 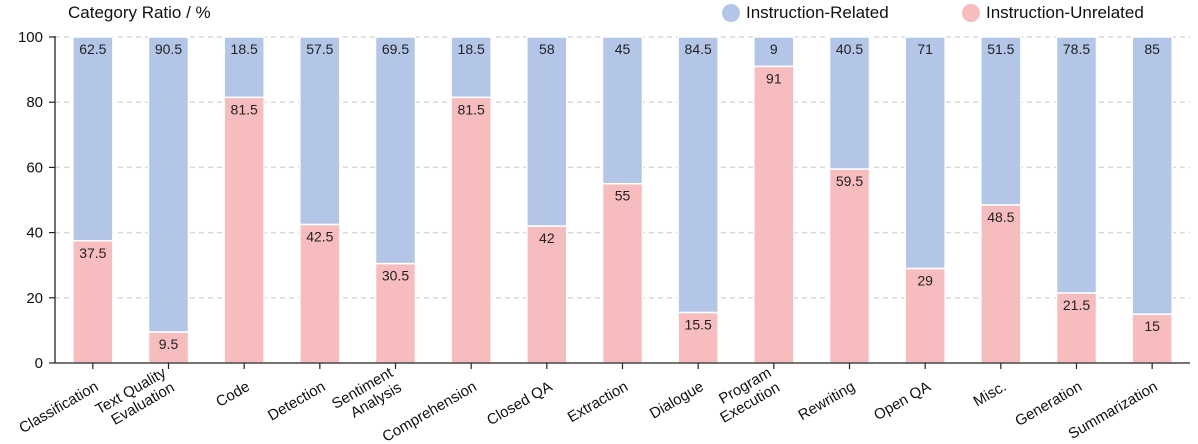 I want to click on x-tick-label: Summarization, so click(x=1113, y=410).